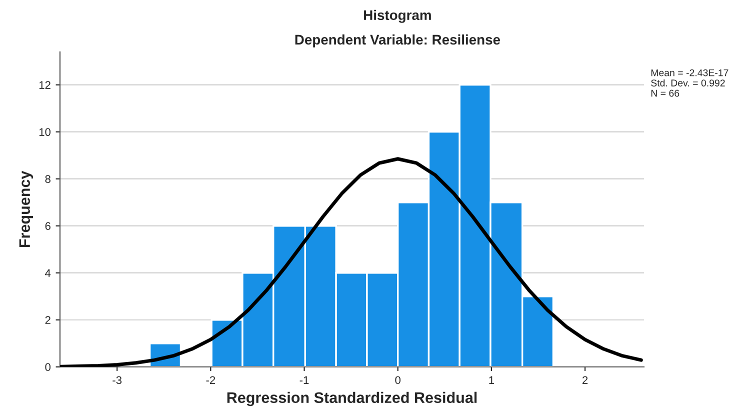 Image resolution: width=736 pixels, height=409 pixels. I want to click on y-tick-label: 10, so click(45, 132).